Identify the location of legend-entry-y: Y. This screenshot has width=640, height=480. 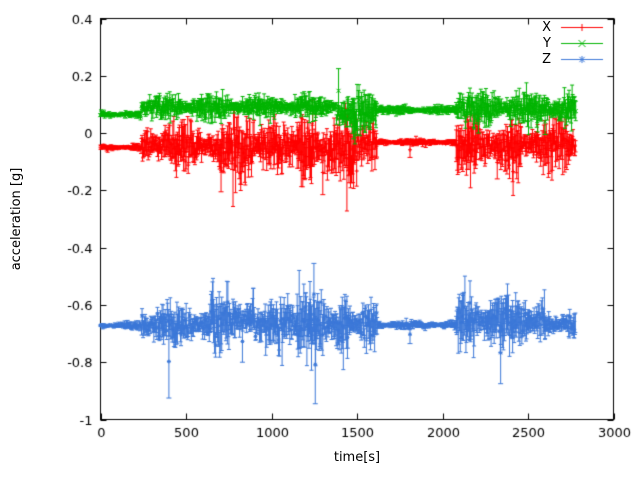
(574, 43).